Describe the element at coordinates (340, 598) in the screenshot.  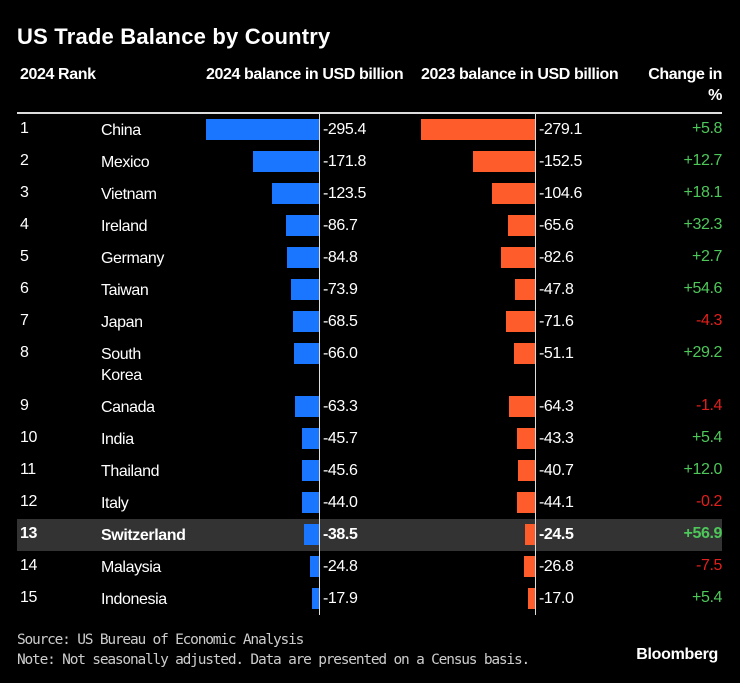
I see `value-2024: -17.9` at that location.